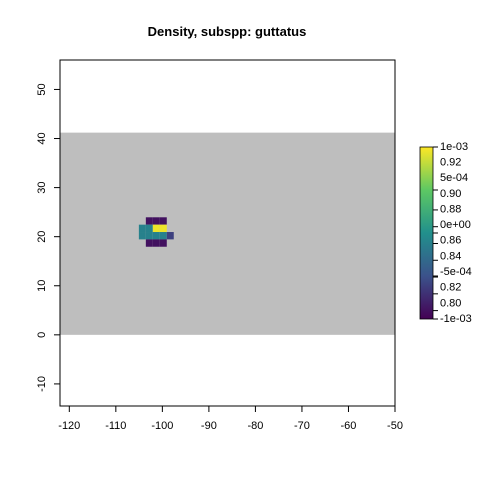 This screenshot has height=480, width=480. What do you see at coordinates (42, 384) in the screenshot?
I see `y-tick-label: -10` at bounding box center [42, 384].